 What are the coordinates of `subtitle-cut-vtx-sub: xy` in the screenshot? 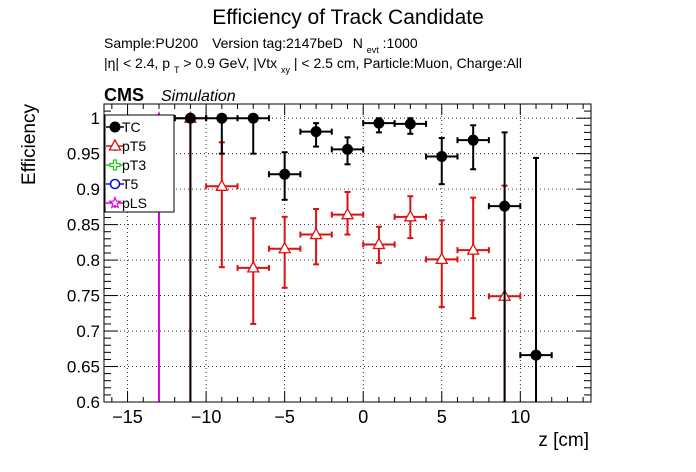 It's located at (286, 70).